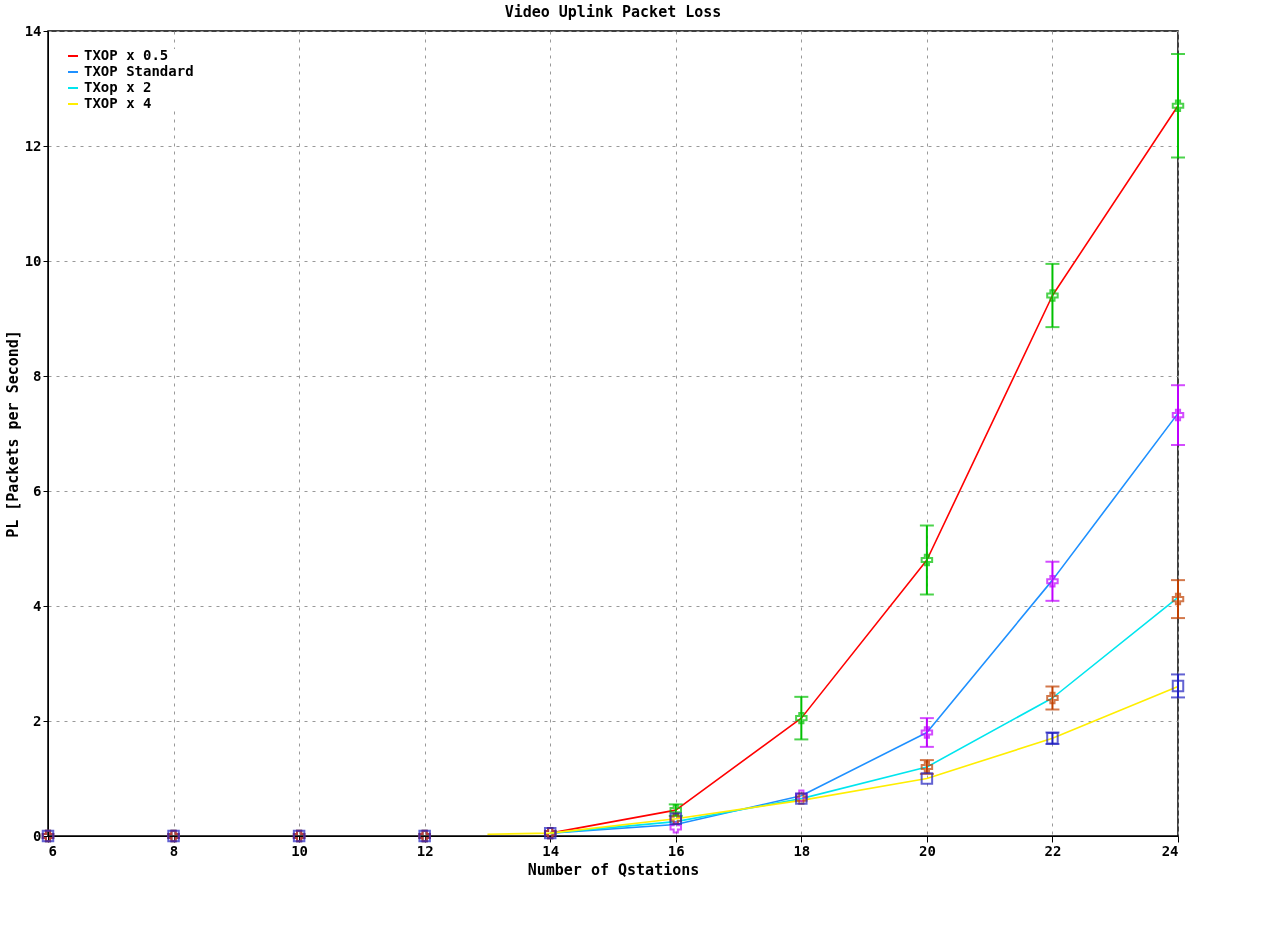 The width and height of the screenshot is (1265, 942). I want to click on x-tick-label: 6, so click(52, 850).